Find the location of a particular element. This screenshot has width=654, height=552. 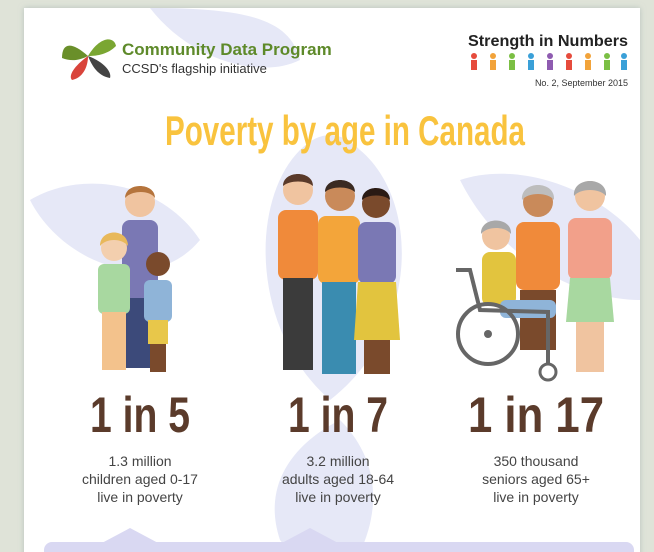

banner-pointers is located at coordinates (220, 536).